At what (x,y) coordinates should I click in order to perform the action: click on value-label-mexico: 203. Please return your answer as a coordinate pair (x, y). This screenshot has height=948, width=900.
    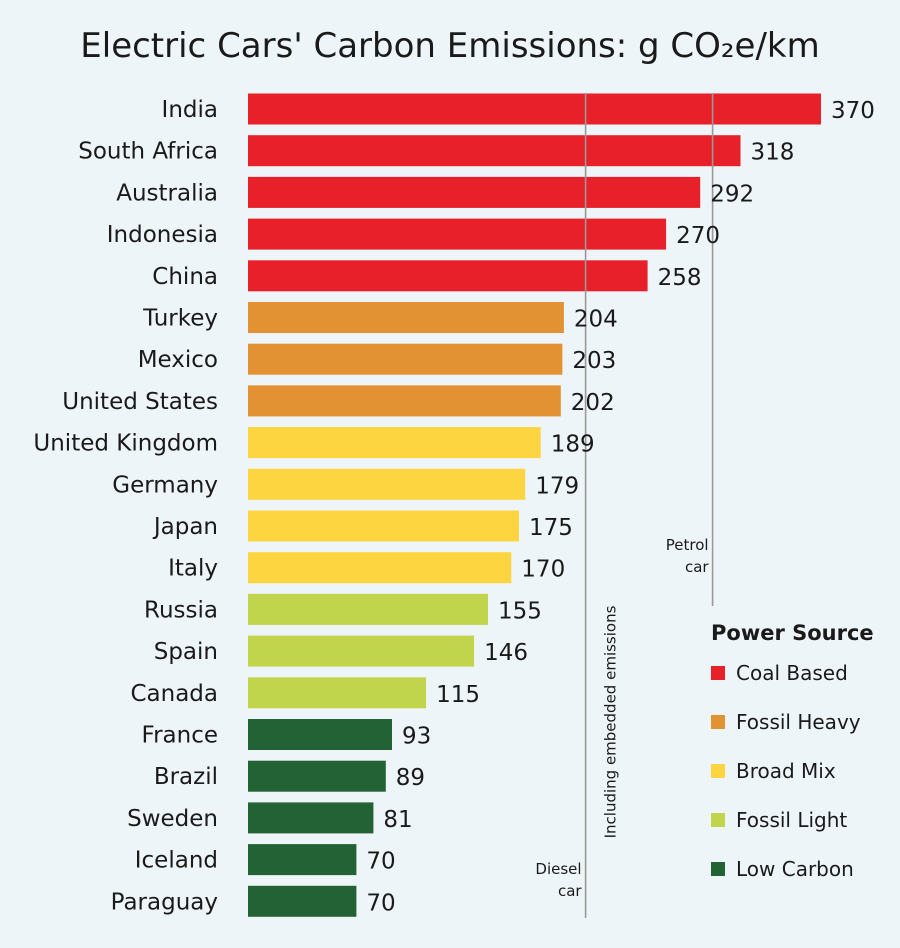
    Looking at the image, I should click on (594, 361).